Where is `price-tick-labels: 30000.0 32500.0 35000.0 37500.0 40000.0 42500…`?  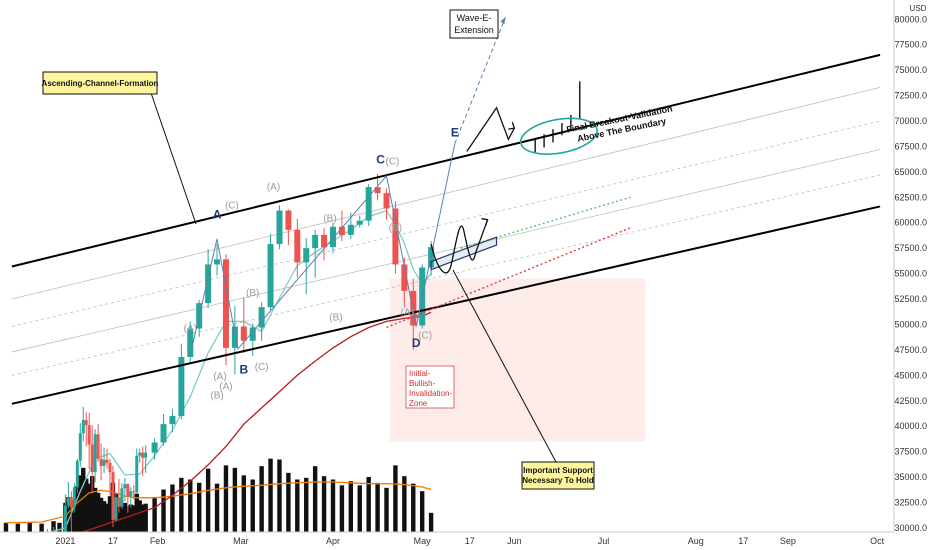
price-tick-labels: 30000.0 32500.0 35000.0 37500.0 40000.0 42500… is located at coordinates (910, 273).